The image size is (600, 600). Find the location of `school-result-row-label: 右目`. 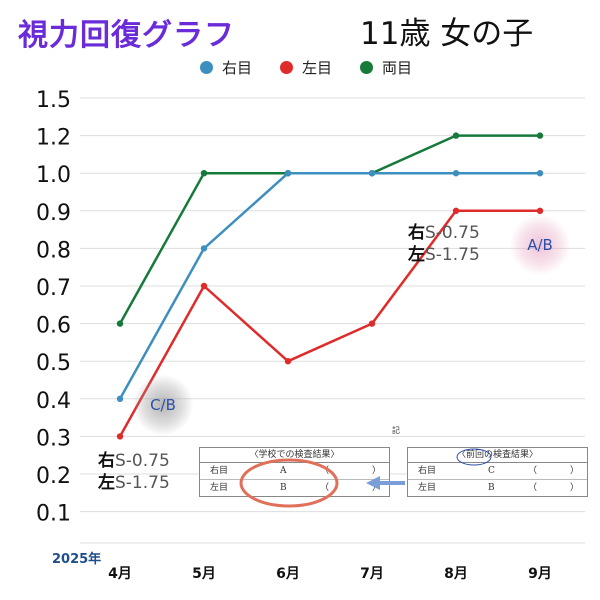

school-result-row-label: 右目 is located at coordinates (219, 471).